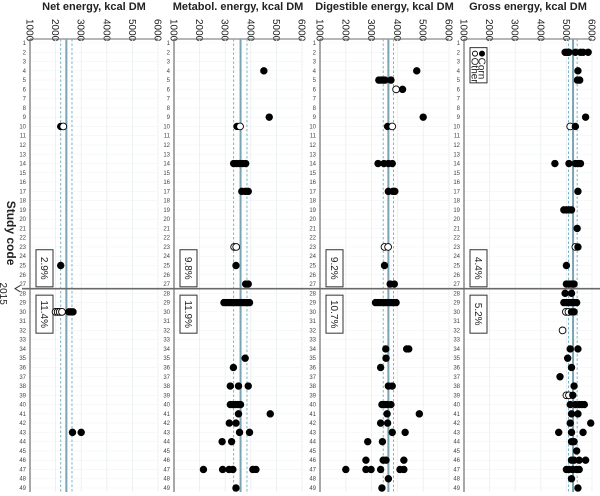 This screenshot has width=600, height=496. Describe the element at coordinates (22, 192) in the screenshot. I see `row-label: 17` at that location.